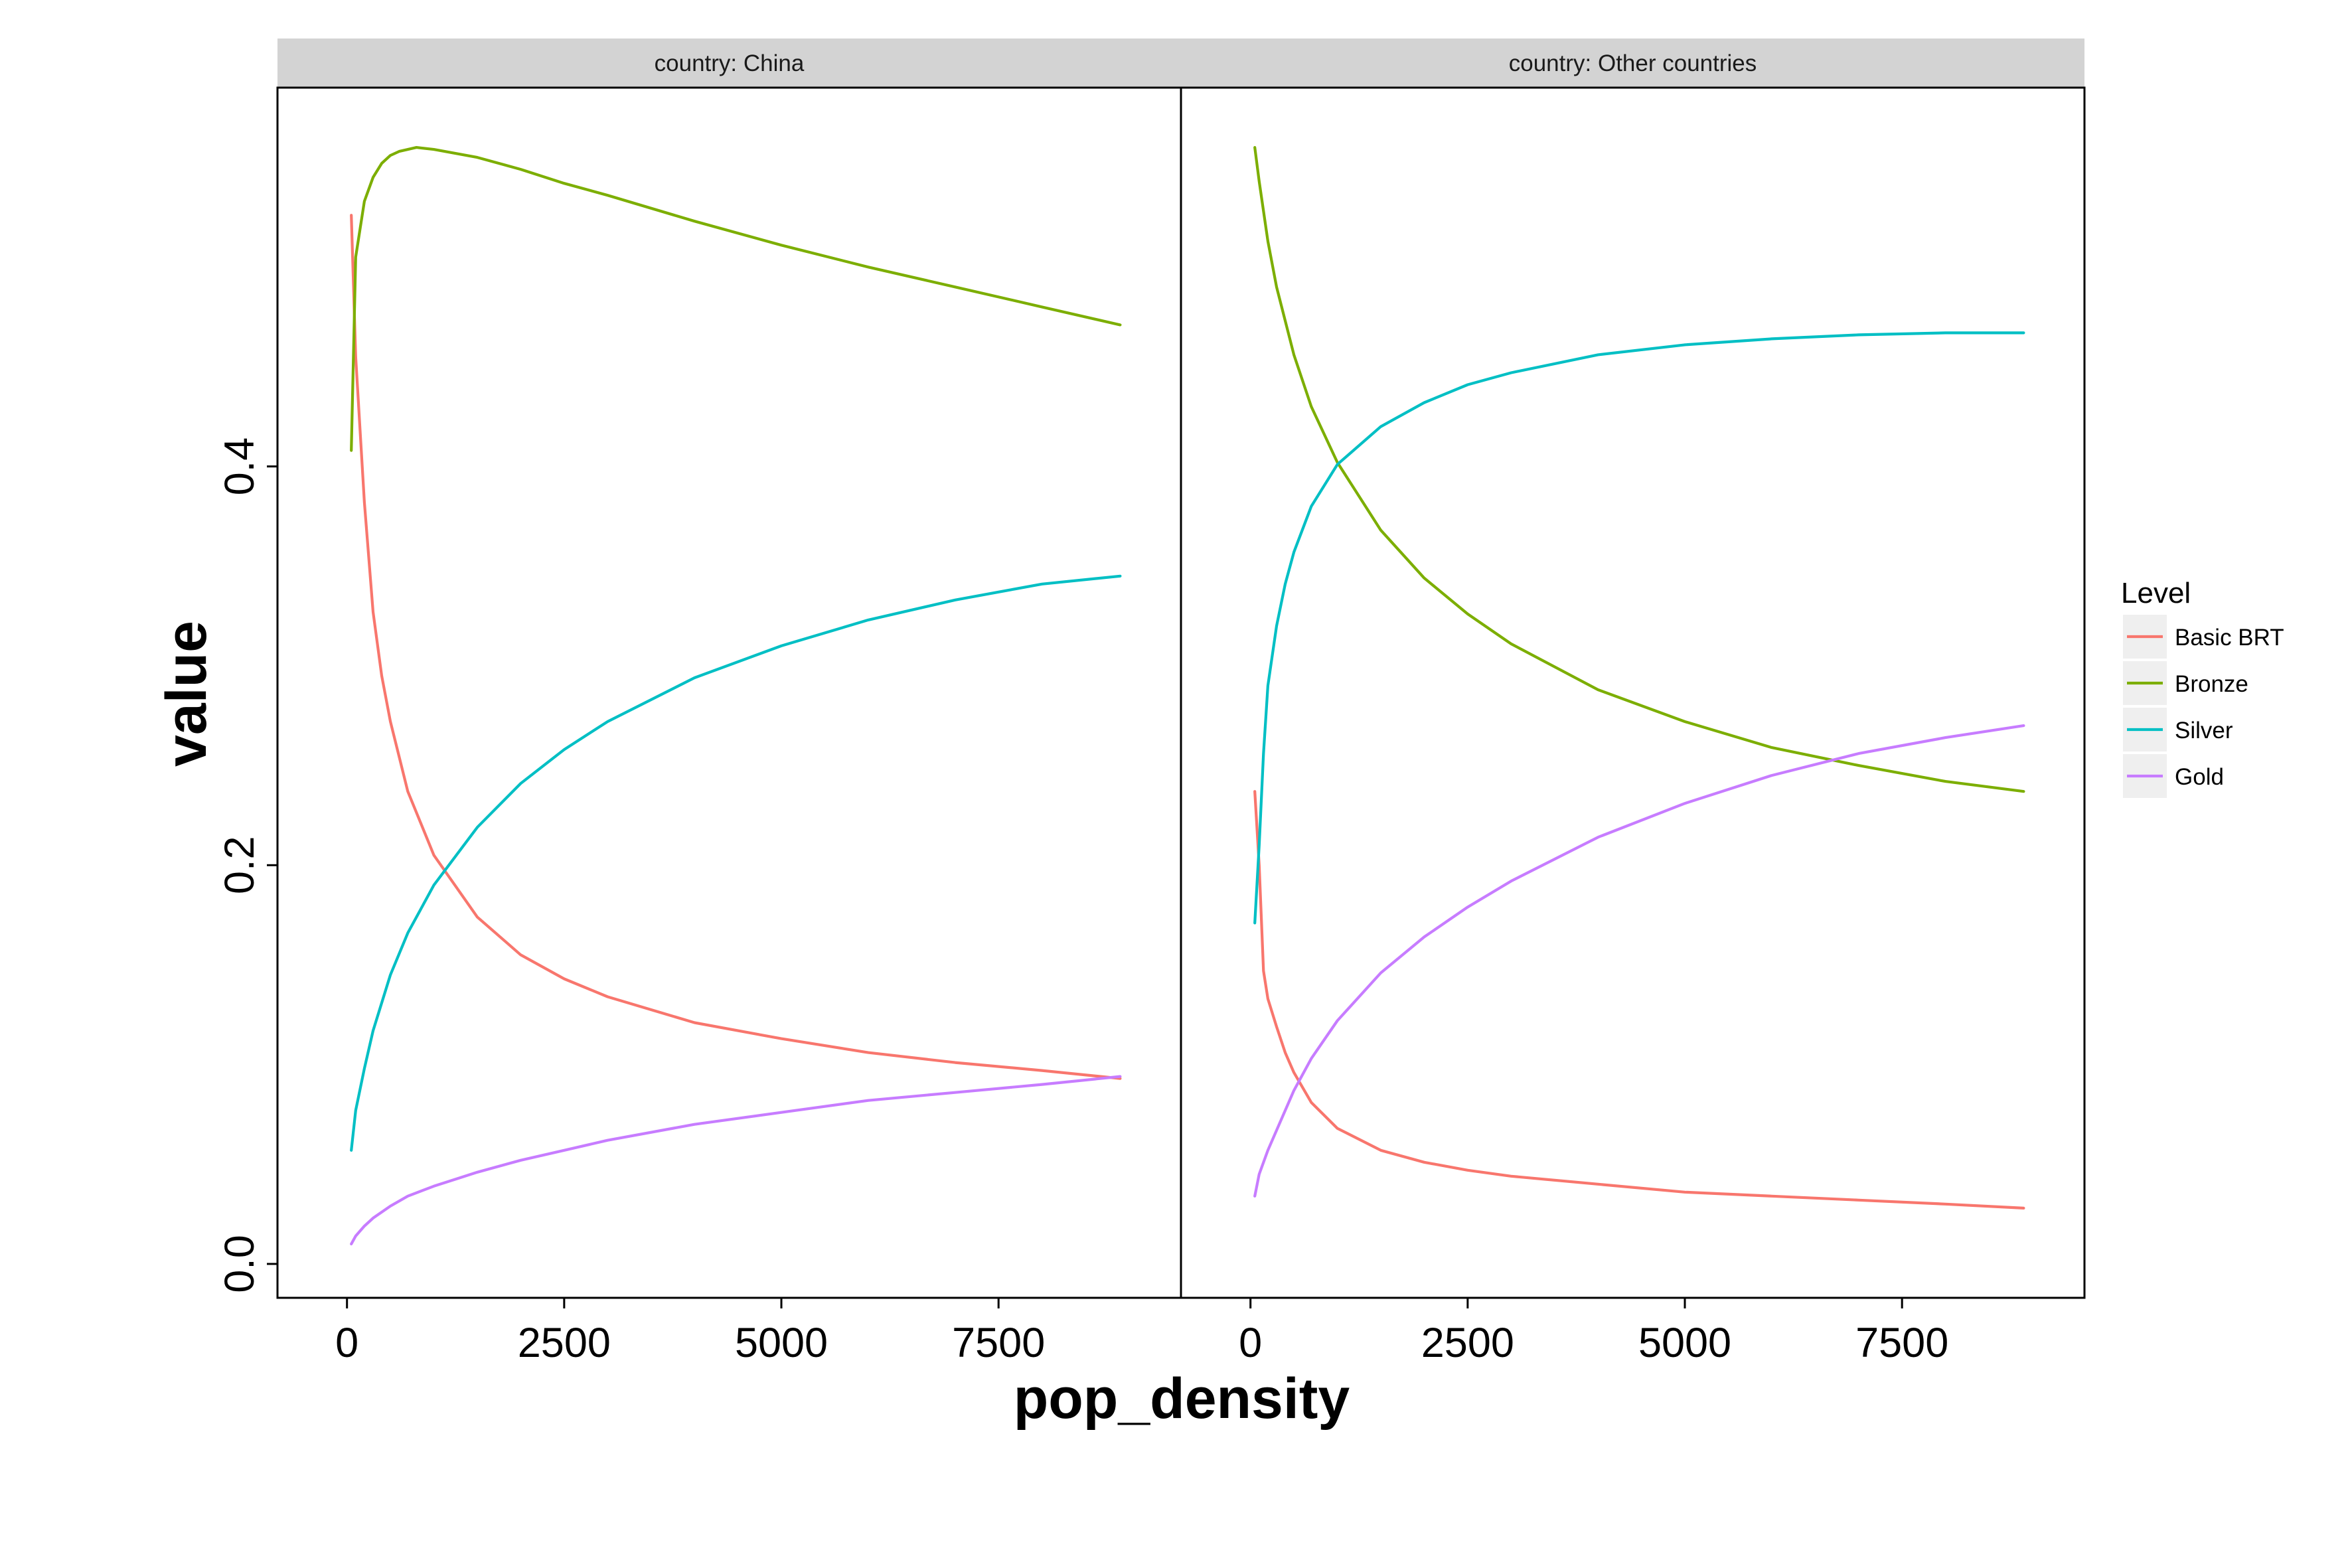  I want to click on legend-item-bronze: Bronze, so click(2185, 683).